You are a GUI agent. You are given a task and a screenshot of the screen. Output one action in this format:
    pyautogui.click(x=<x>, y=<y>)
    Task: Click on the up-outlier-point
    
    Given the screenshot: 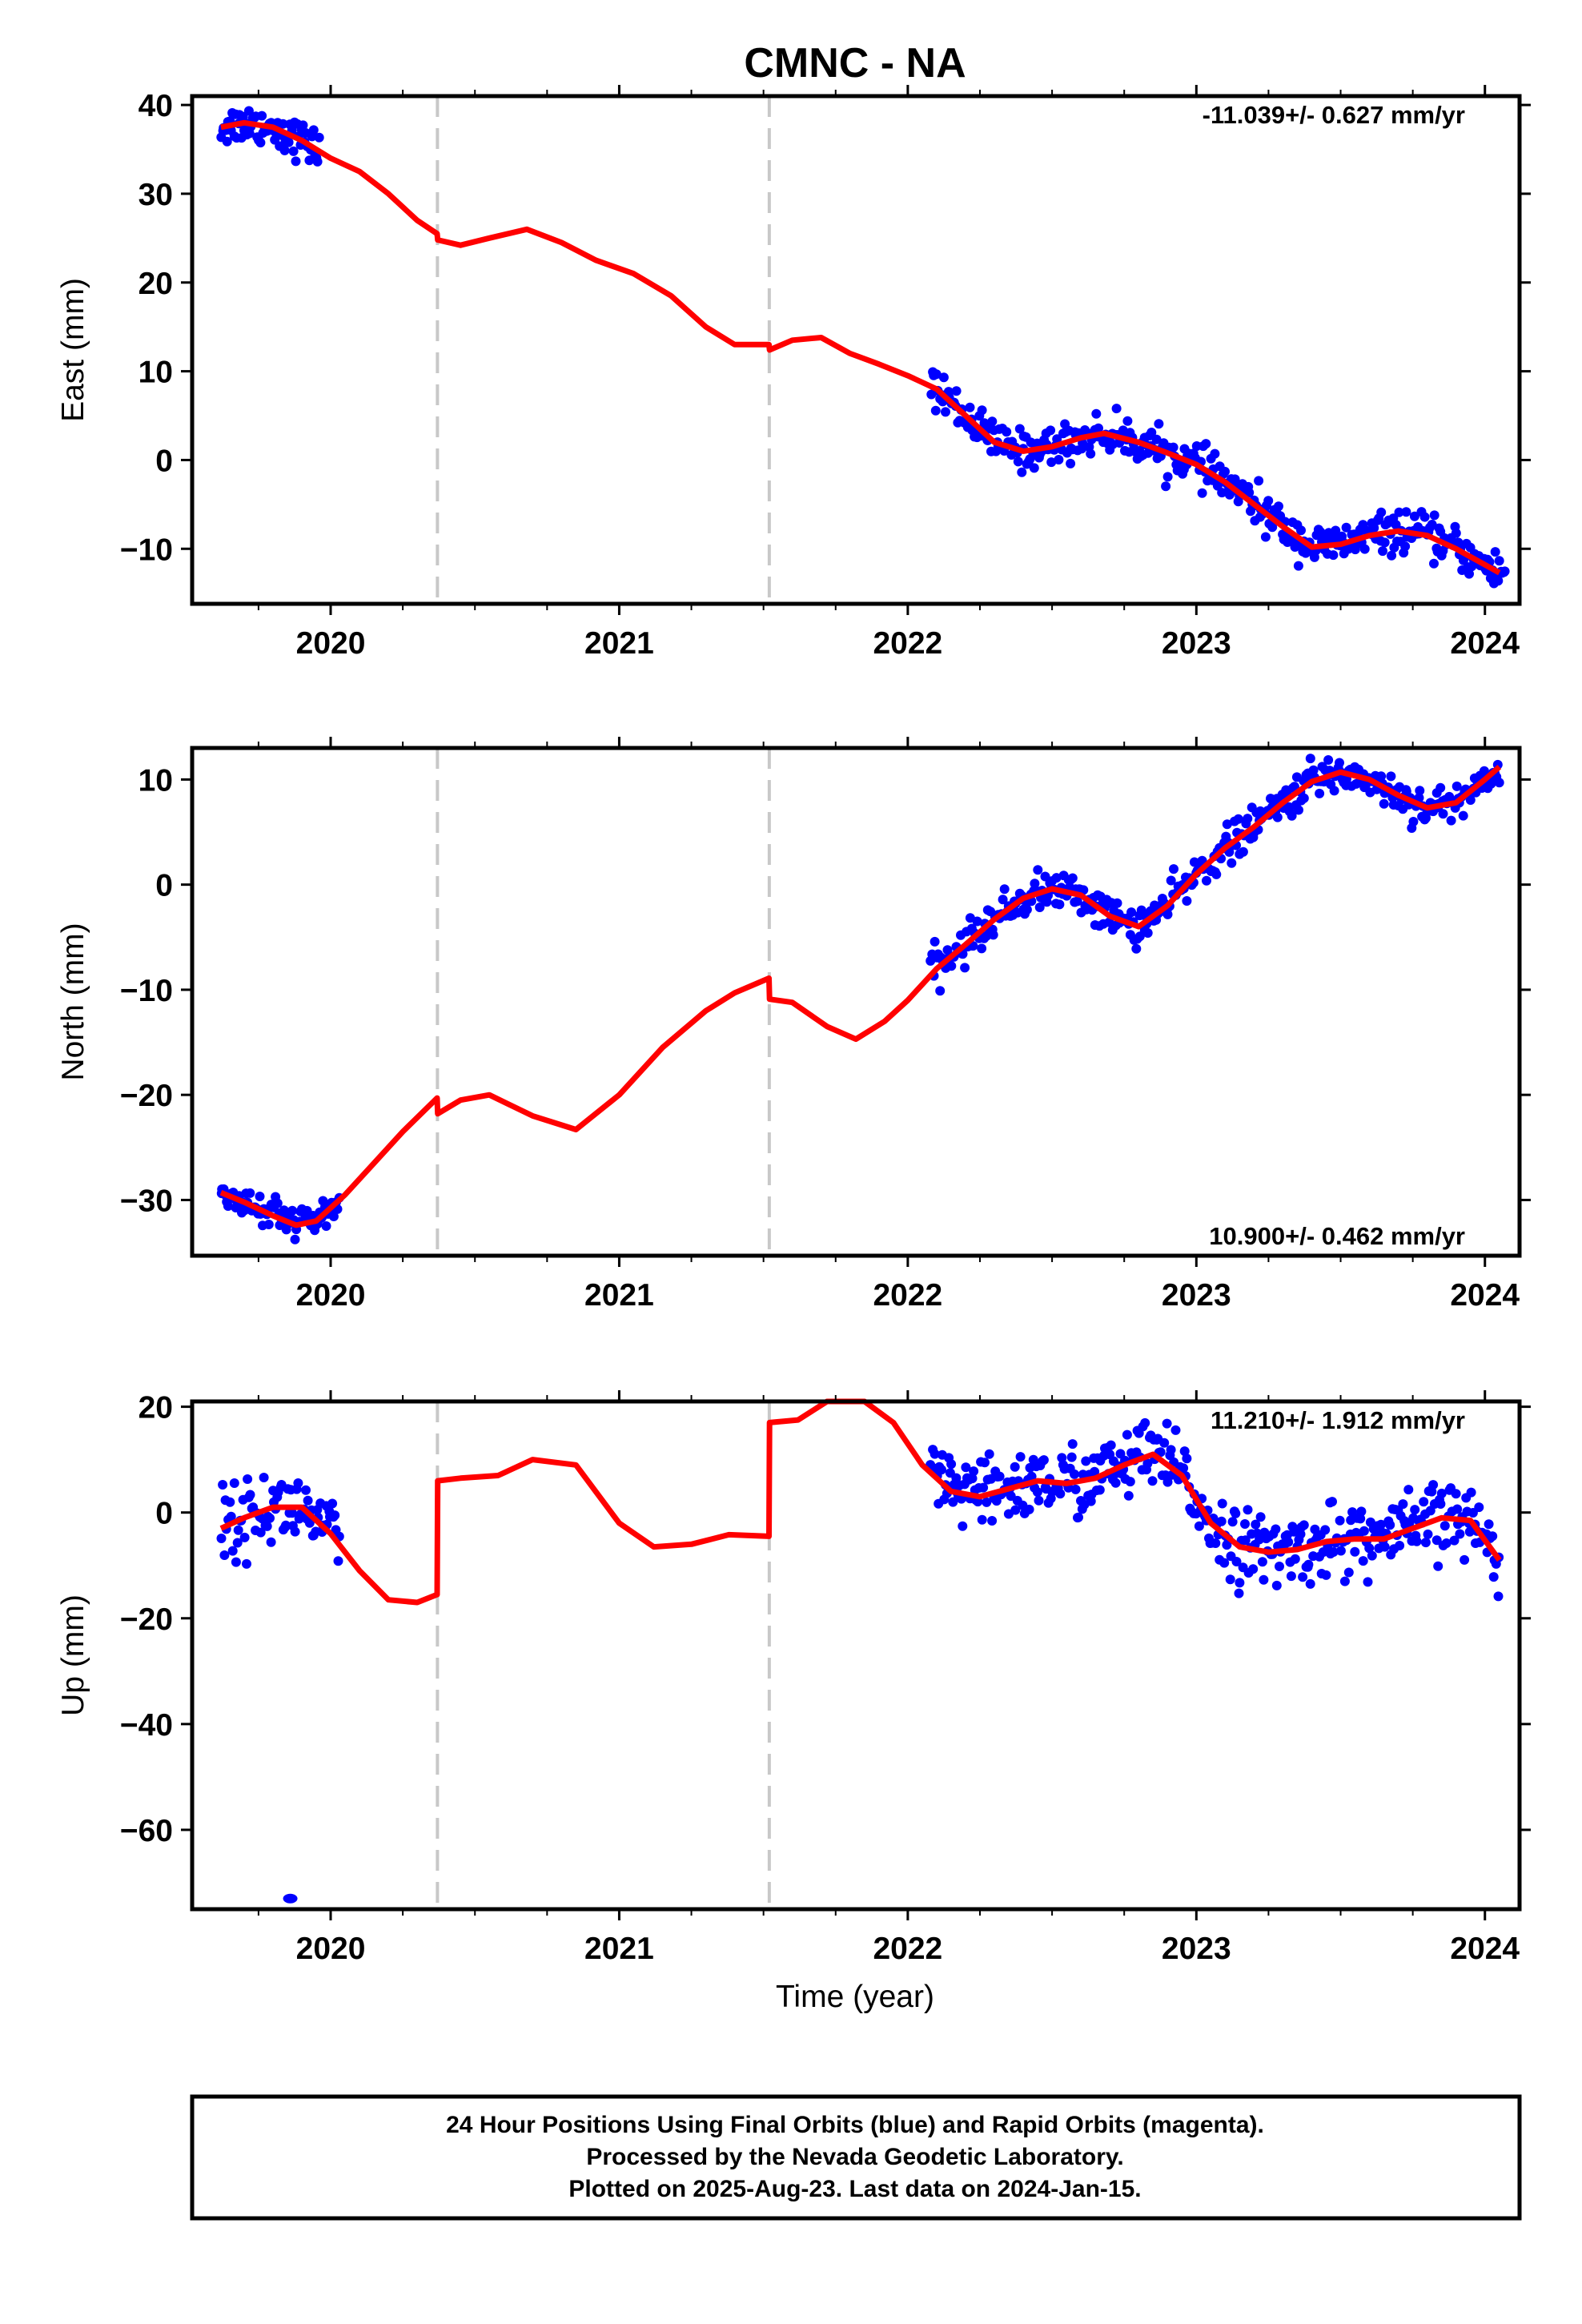 What is the action you would take?
    pyautogui.click(x=290, y=1899)
    